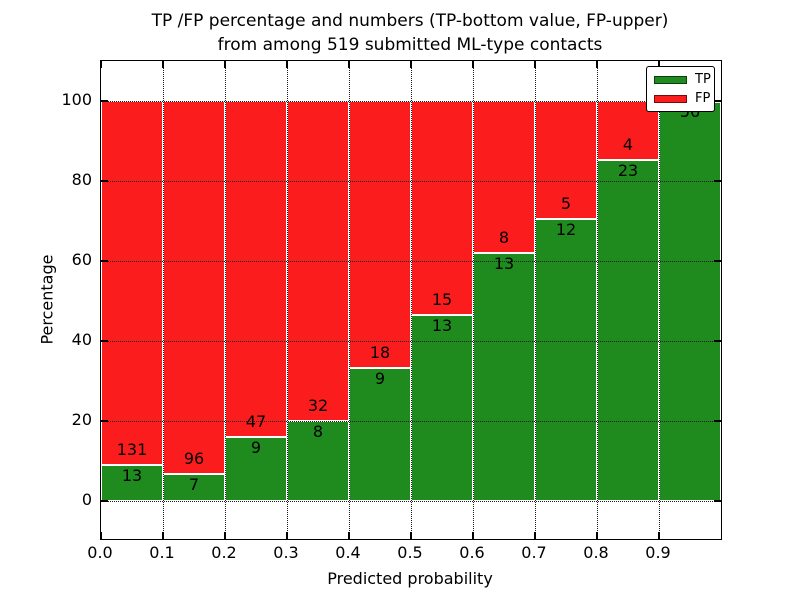 Image resolution: width=800 pixels, height=600 pixels. What do you see at coordinates (472, 552) in the screenshot?
I see `x-tick-label: 0.6` at bounding box center [472, 552].